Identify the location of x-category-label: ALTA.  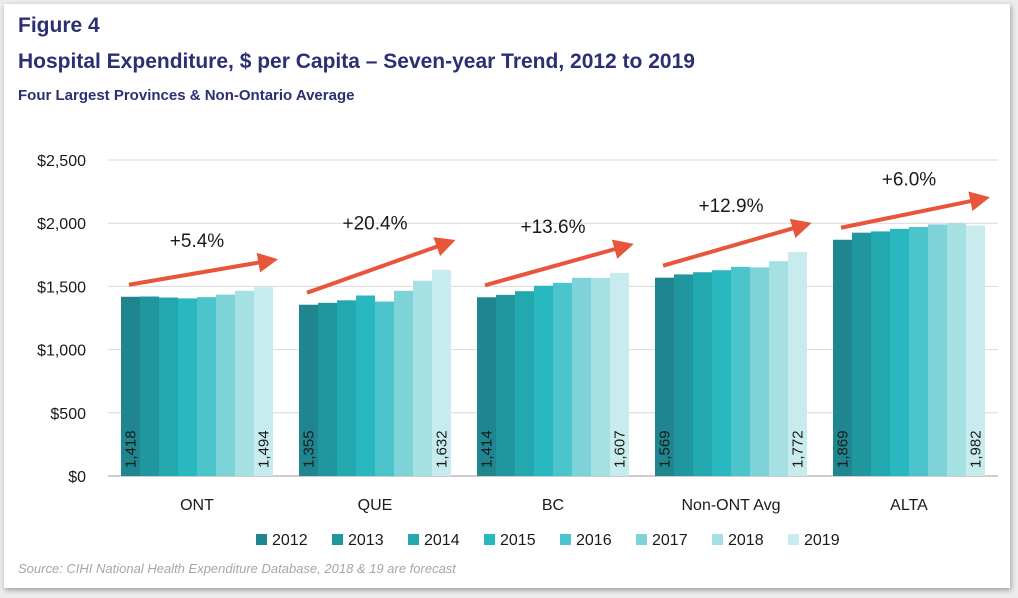
(909, 505).